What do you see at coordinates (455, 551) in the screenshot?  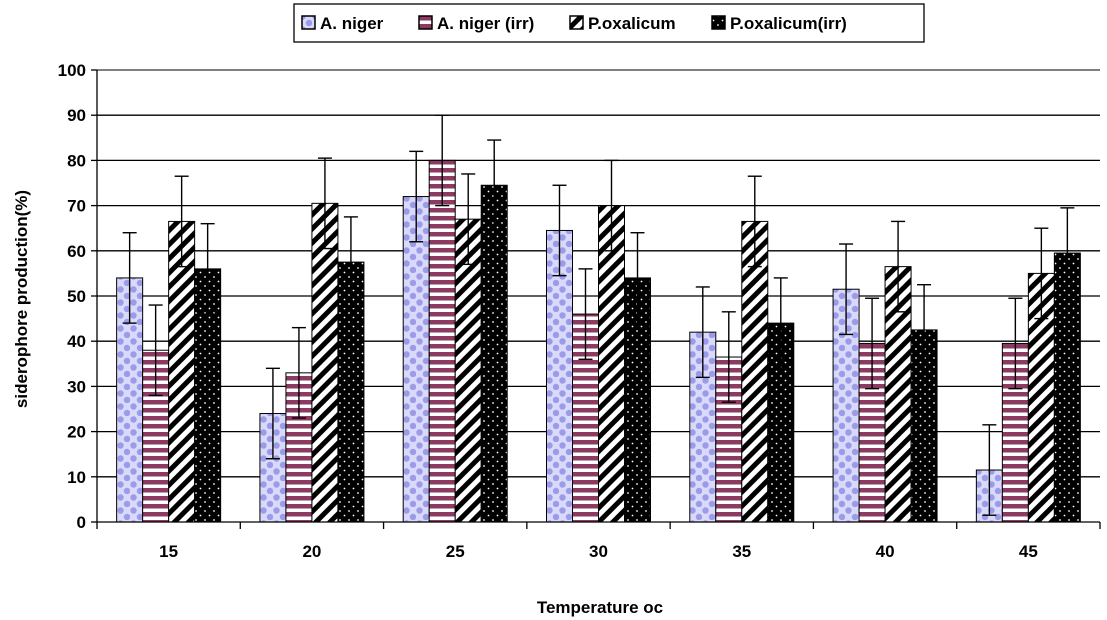 I see `x-tick-label: 25` at bounding box center [455, 551].